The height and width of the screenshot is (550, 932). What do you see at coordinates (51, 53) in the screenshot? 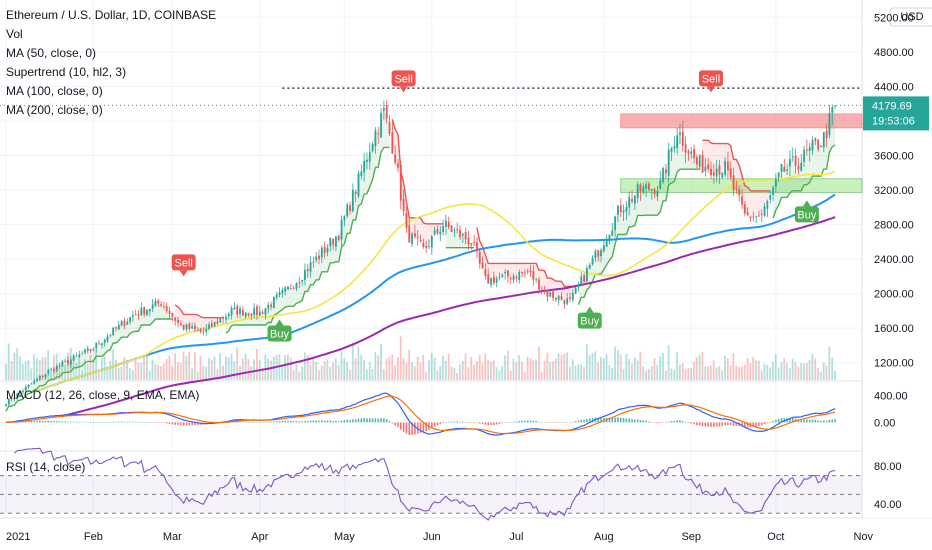
I see `legend-item-ma50: MA (50, close, 0)` at bounding box center [51, 53].